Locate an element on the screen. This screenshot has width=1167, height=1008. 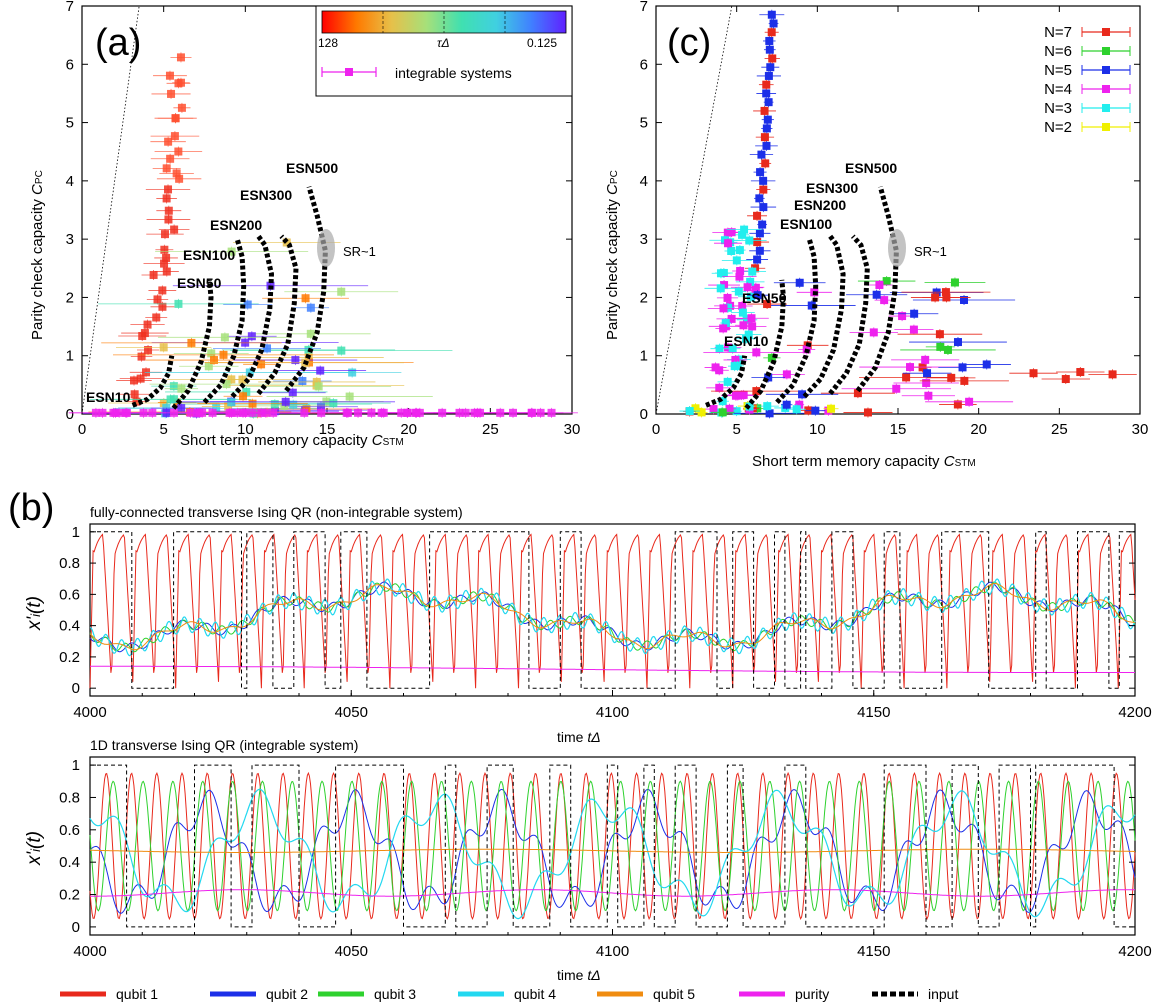
x-tick-label: 4200 is located at coordinates (1134, 951).